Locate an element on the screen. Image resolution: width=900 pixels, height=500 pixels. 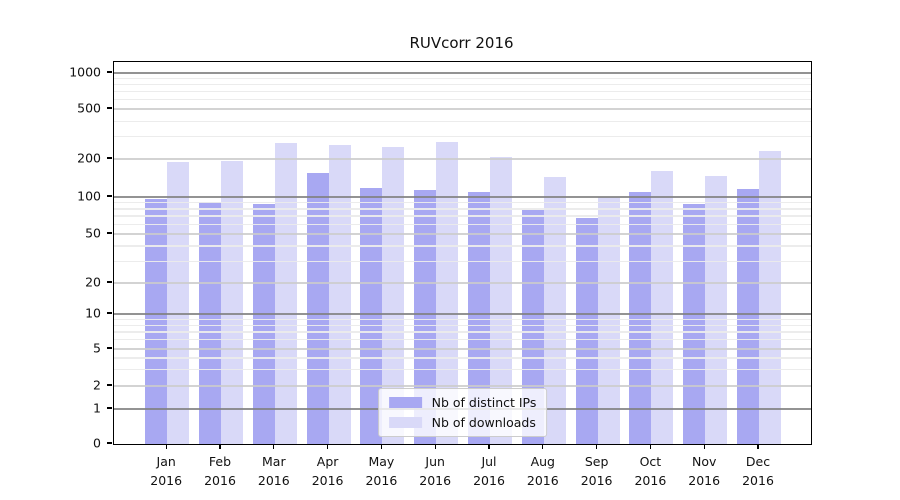
y-tick-label-50: 50 is located at coordinates (93, 233).